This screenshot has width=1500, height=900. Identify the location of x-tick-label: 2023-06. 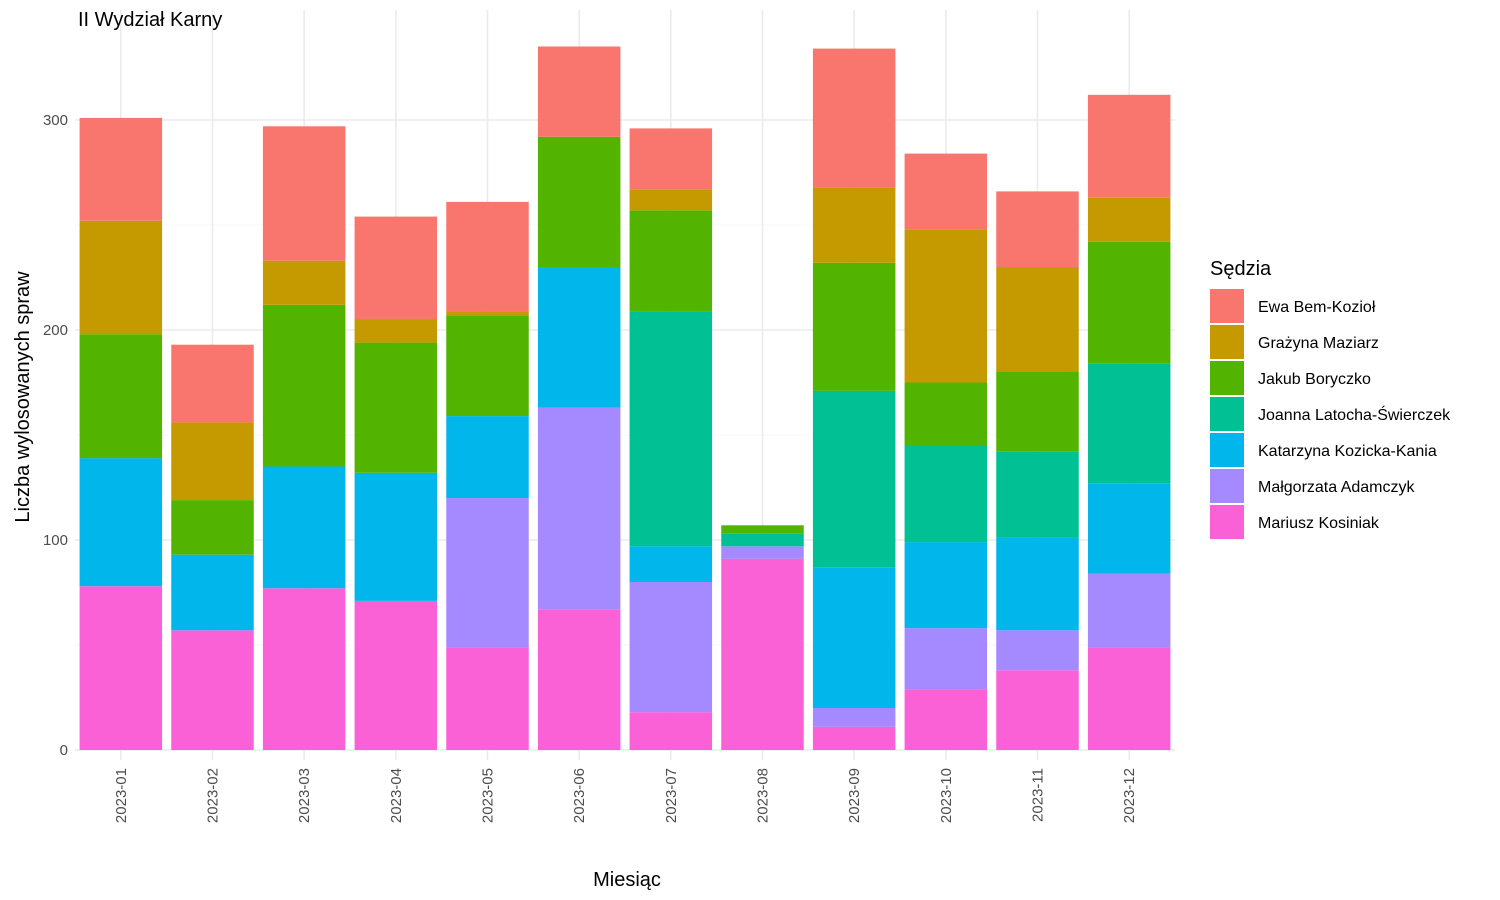
(579, 795).